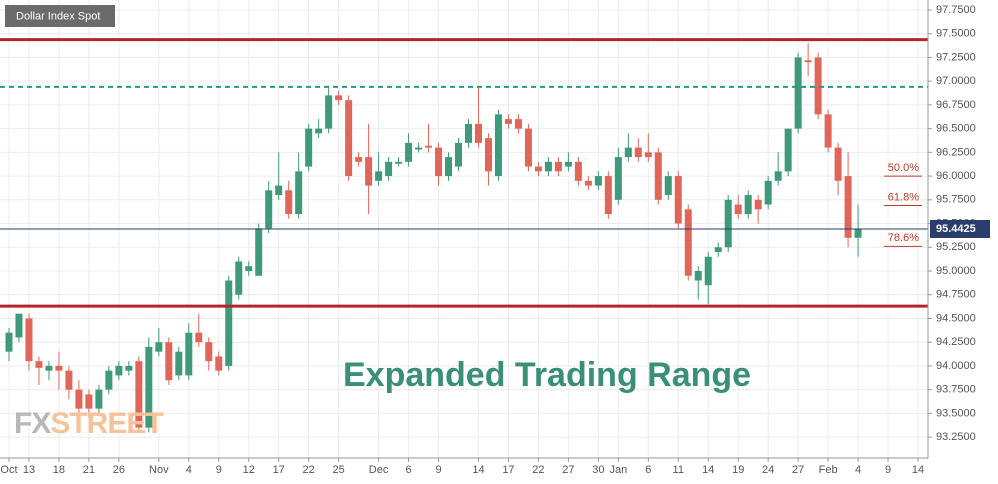  Describe the element at coordinates (58, 16) in the screenshot. I see `legend-label: Dollar Index Spot` at that location.